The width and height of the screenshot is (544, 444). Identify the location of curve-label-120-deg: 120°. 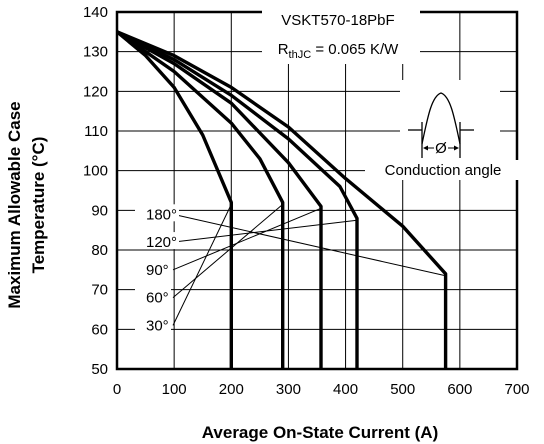
(161, 242).